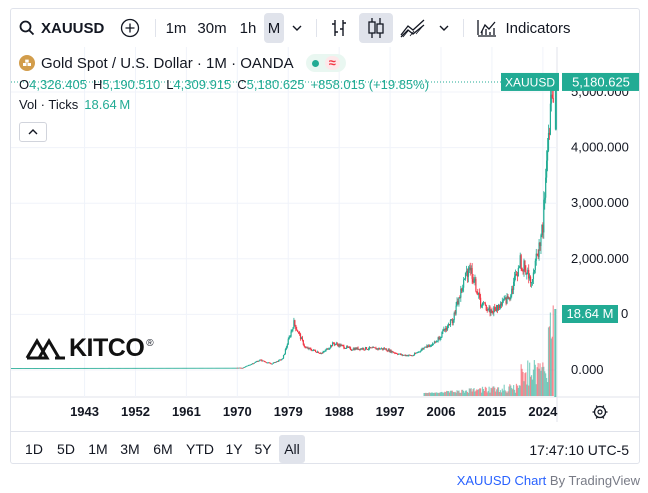 Image resolution: width=648 pixels, height=493 pixels. Describe the element at coordinates (176, 28) in the screenshot. I see `interval-1m: 1m` at that location.